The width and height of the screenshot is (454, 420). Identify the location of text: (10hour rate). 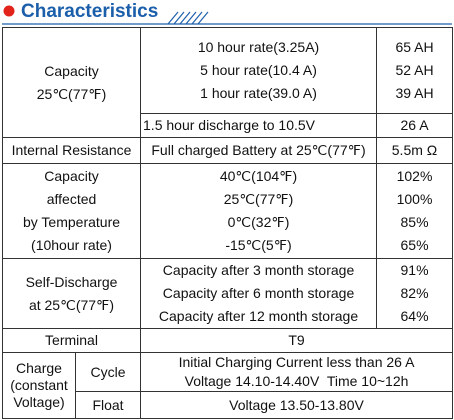
(71, 245).